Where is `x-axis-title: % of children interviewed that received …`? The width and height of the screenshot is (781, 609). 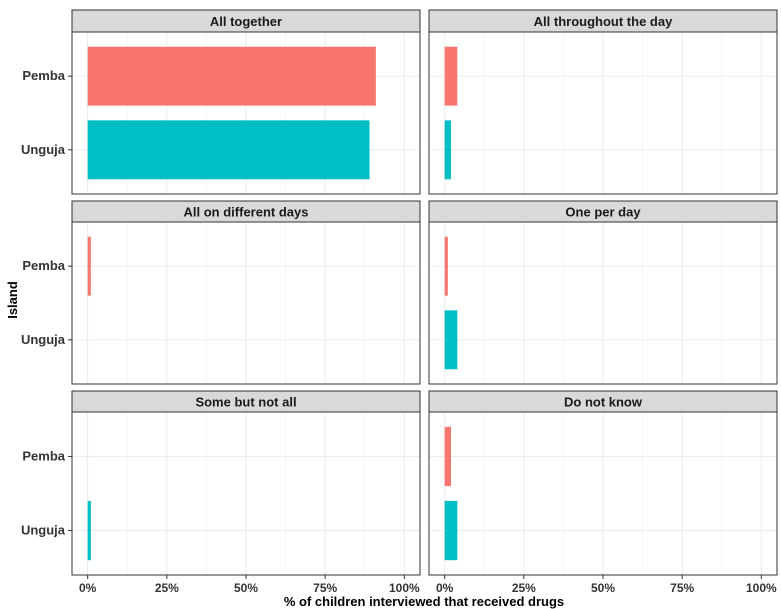 x-axis-title: % of children interviewed that received … is located at coordinates (424, 601).